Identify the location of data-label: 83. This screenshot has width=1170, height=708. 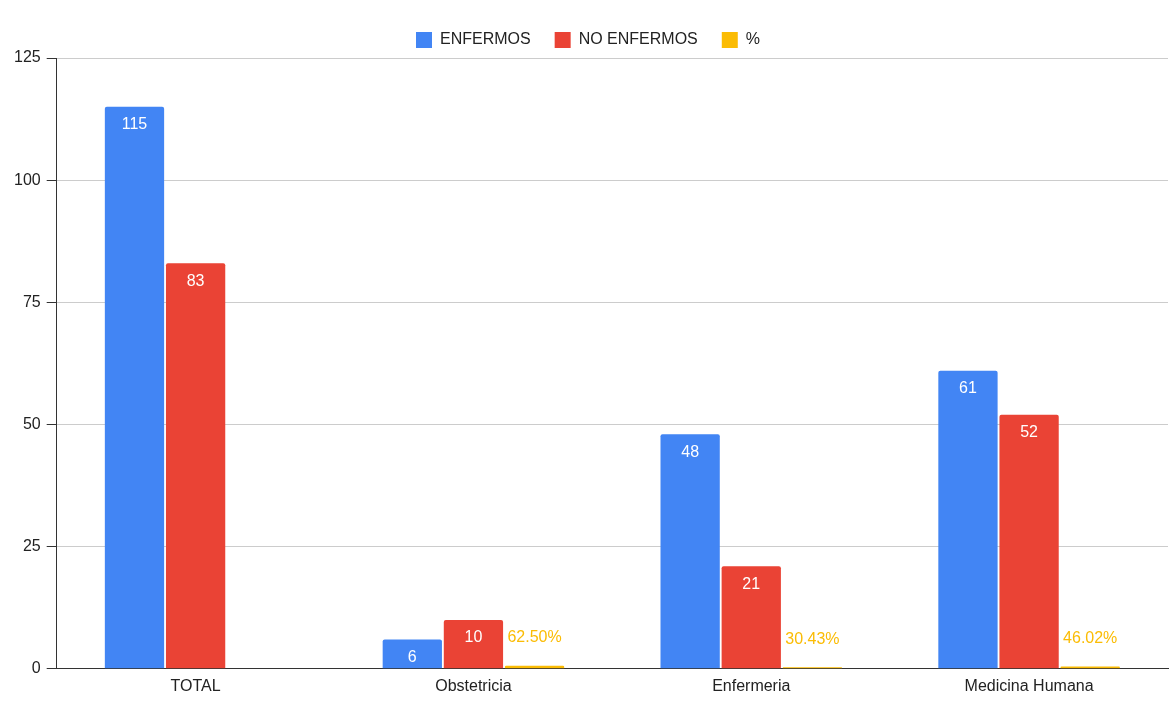
(195, 280).